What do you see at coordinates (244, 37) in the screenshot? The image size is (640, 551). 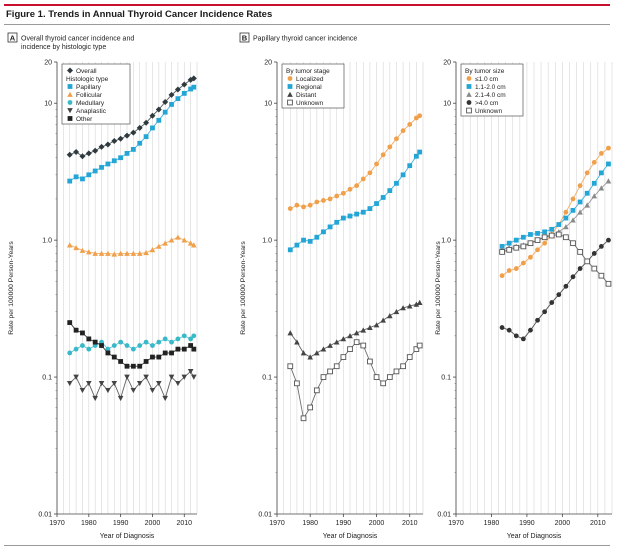 I see `panel-letter-box` at bounding box center [244, 37].